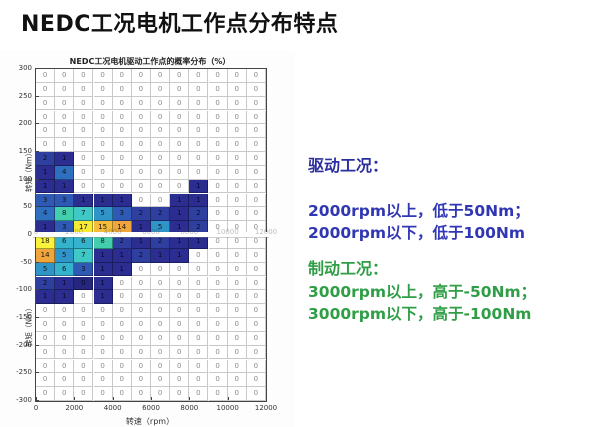 This screenshot has height=427, width=600. What do you see at coordinates (24, 317) in the screenshot?
I see `y-axis-tick-label: -150` at bounding box center [24, 317].